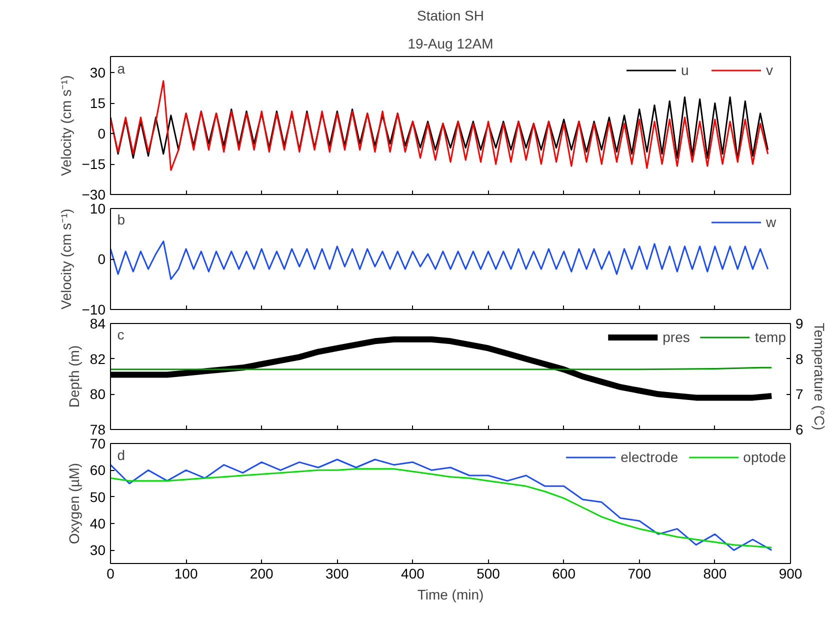 The height and width of the screenshot is (625, 837). Describe the element at coordinates (488, 574) in the screenshot. I see `x-tick-label: 500` at that location.